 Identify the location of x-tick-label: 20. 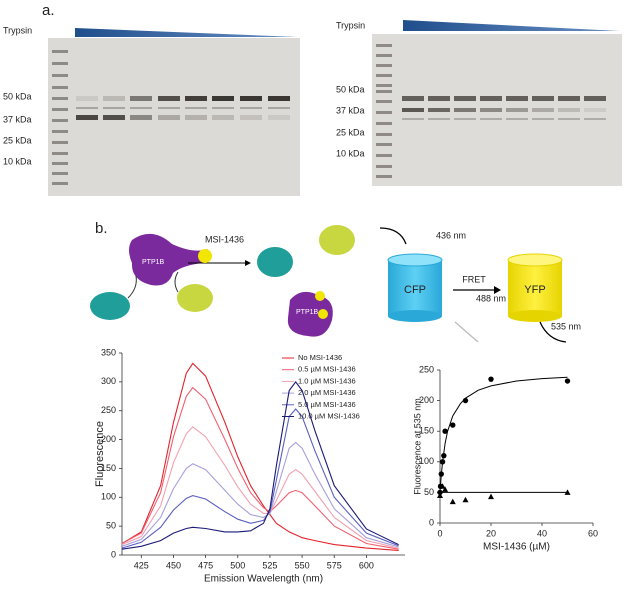
(491, 533).